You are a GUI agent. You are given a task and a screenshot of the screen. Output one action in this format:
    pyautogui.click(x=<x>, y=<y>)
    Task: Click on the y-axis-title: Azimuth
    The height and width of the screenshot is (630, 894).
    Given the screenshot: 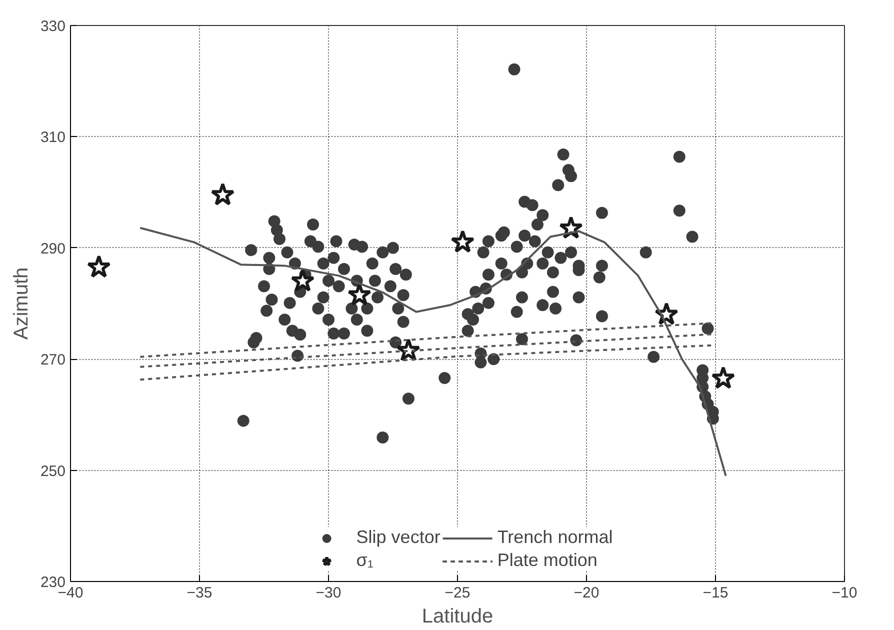 What is the action you would take?
    pyautogui.click(x=21, y=303)
    